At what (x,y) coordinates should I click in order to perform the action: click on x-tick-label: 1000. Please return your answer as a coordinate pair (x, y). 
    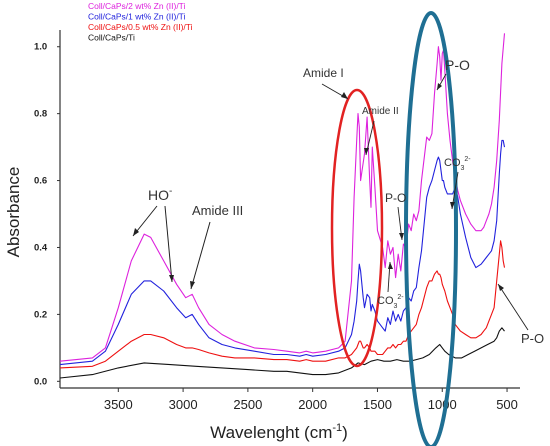
    Looking at the image, I should click on (442, 404).